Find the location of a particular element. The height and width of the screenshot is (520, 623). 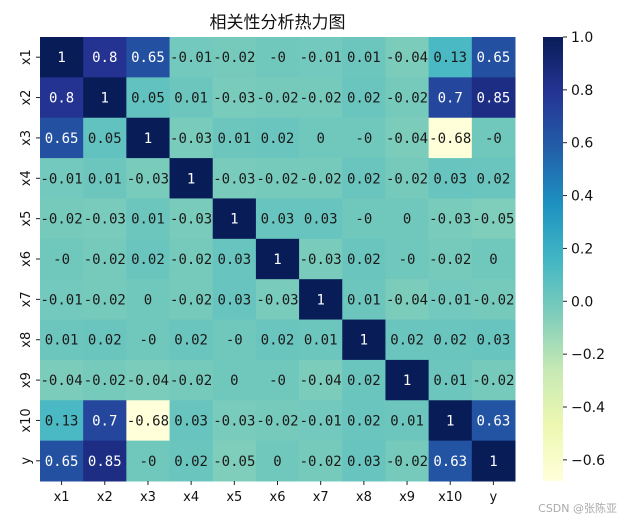

heatmap-cell-x9-x9 is located at coordinates (407, 380).